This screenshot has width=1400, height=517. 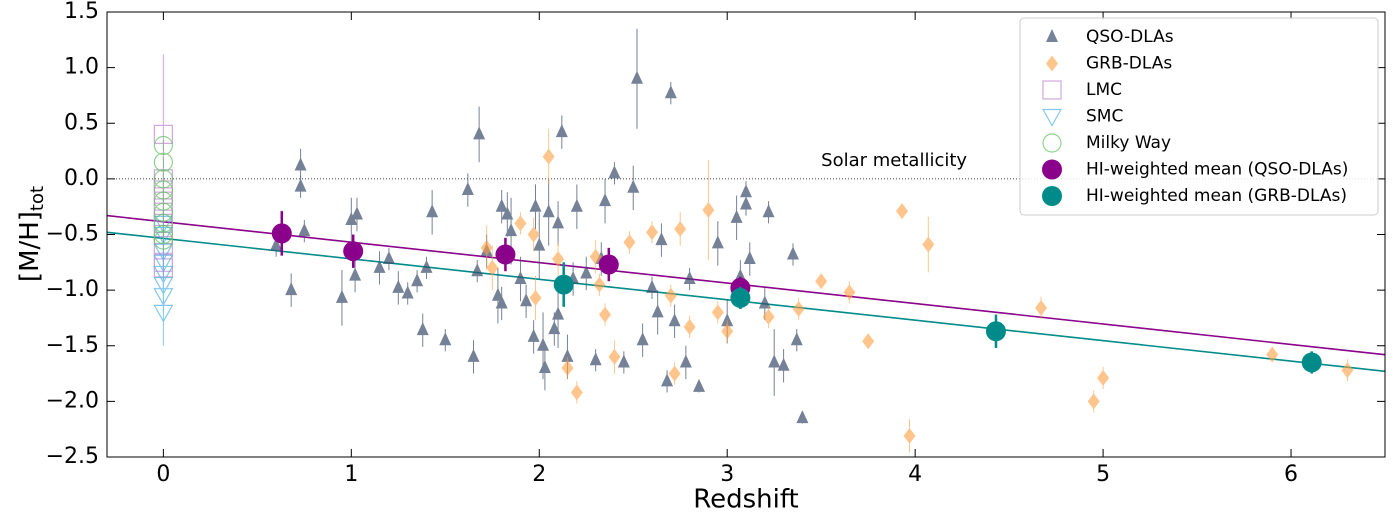 What do you see at coordinates (1216, 196) in the screenshot?
I see `legend-label: HI-weighted mean (GRB-DLAs)` at bounding box center [1216, 196].